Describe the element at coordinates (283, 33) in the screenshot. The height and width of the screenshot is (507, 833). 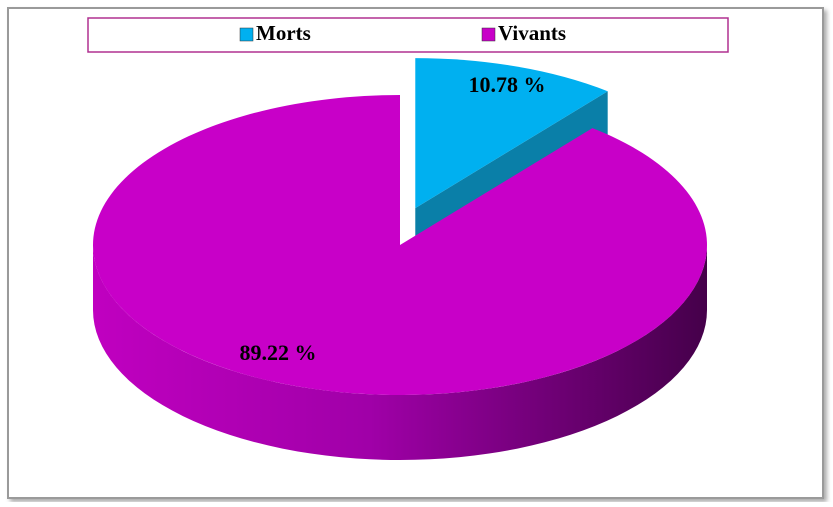
I see `legend-label: Morts` at that location.